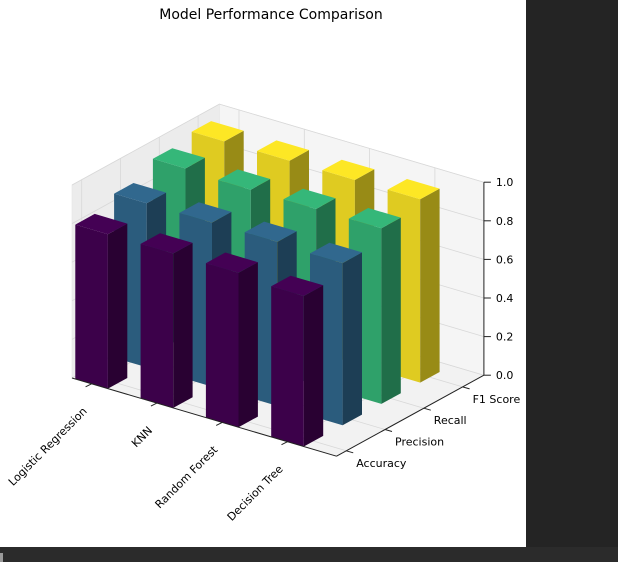  Describe the element at coordinates (187, 477) in the screenshot. I see `x-tick-label: Random Forest` at that location.